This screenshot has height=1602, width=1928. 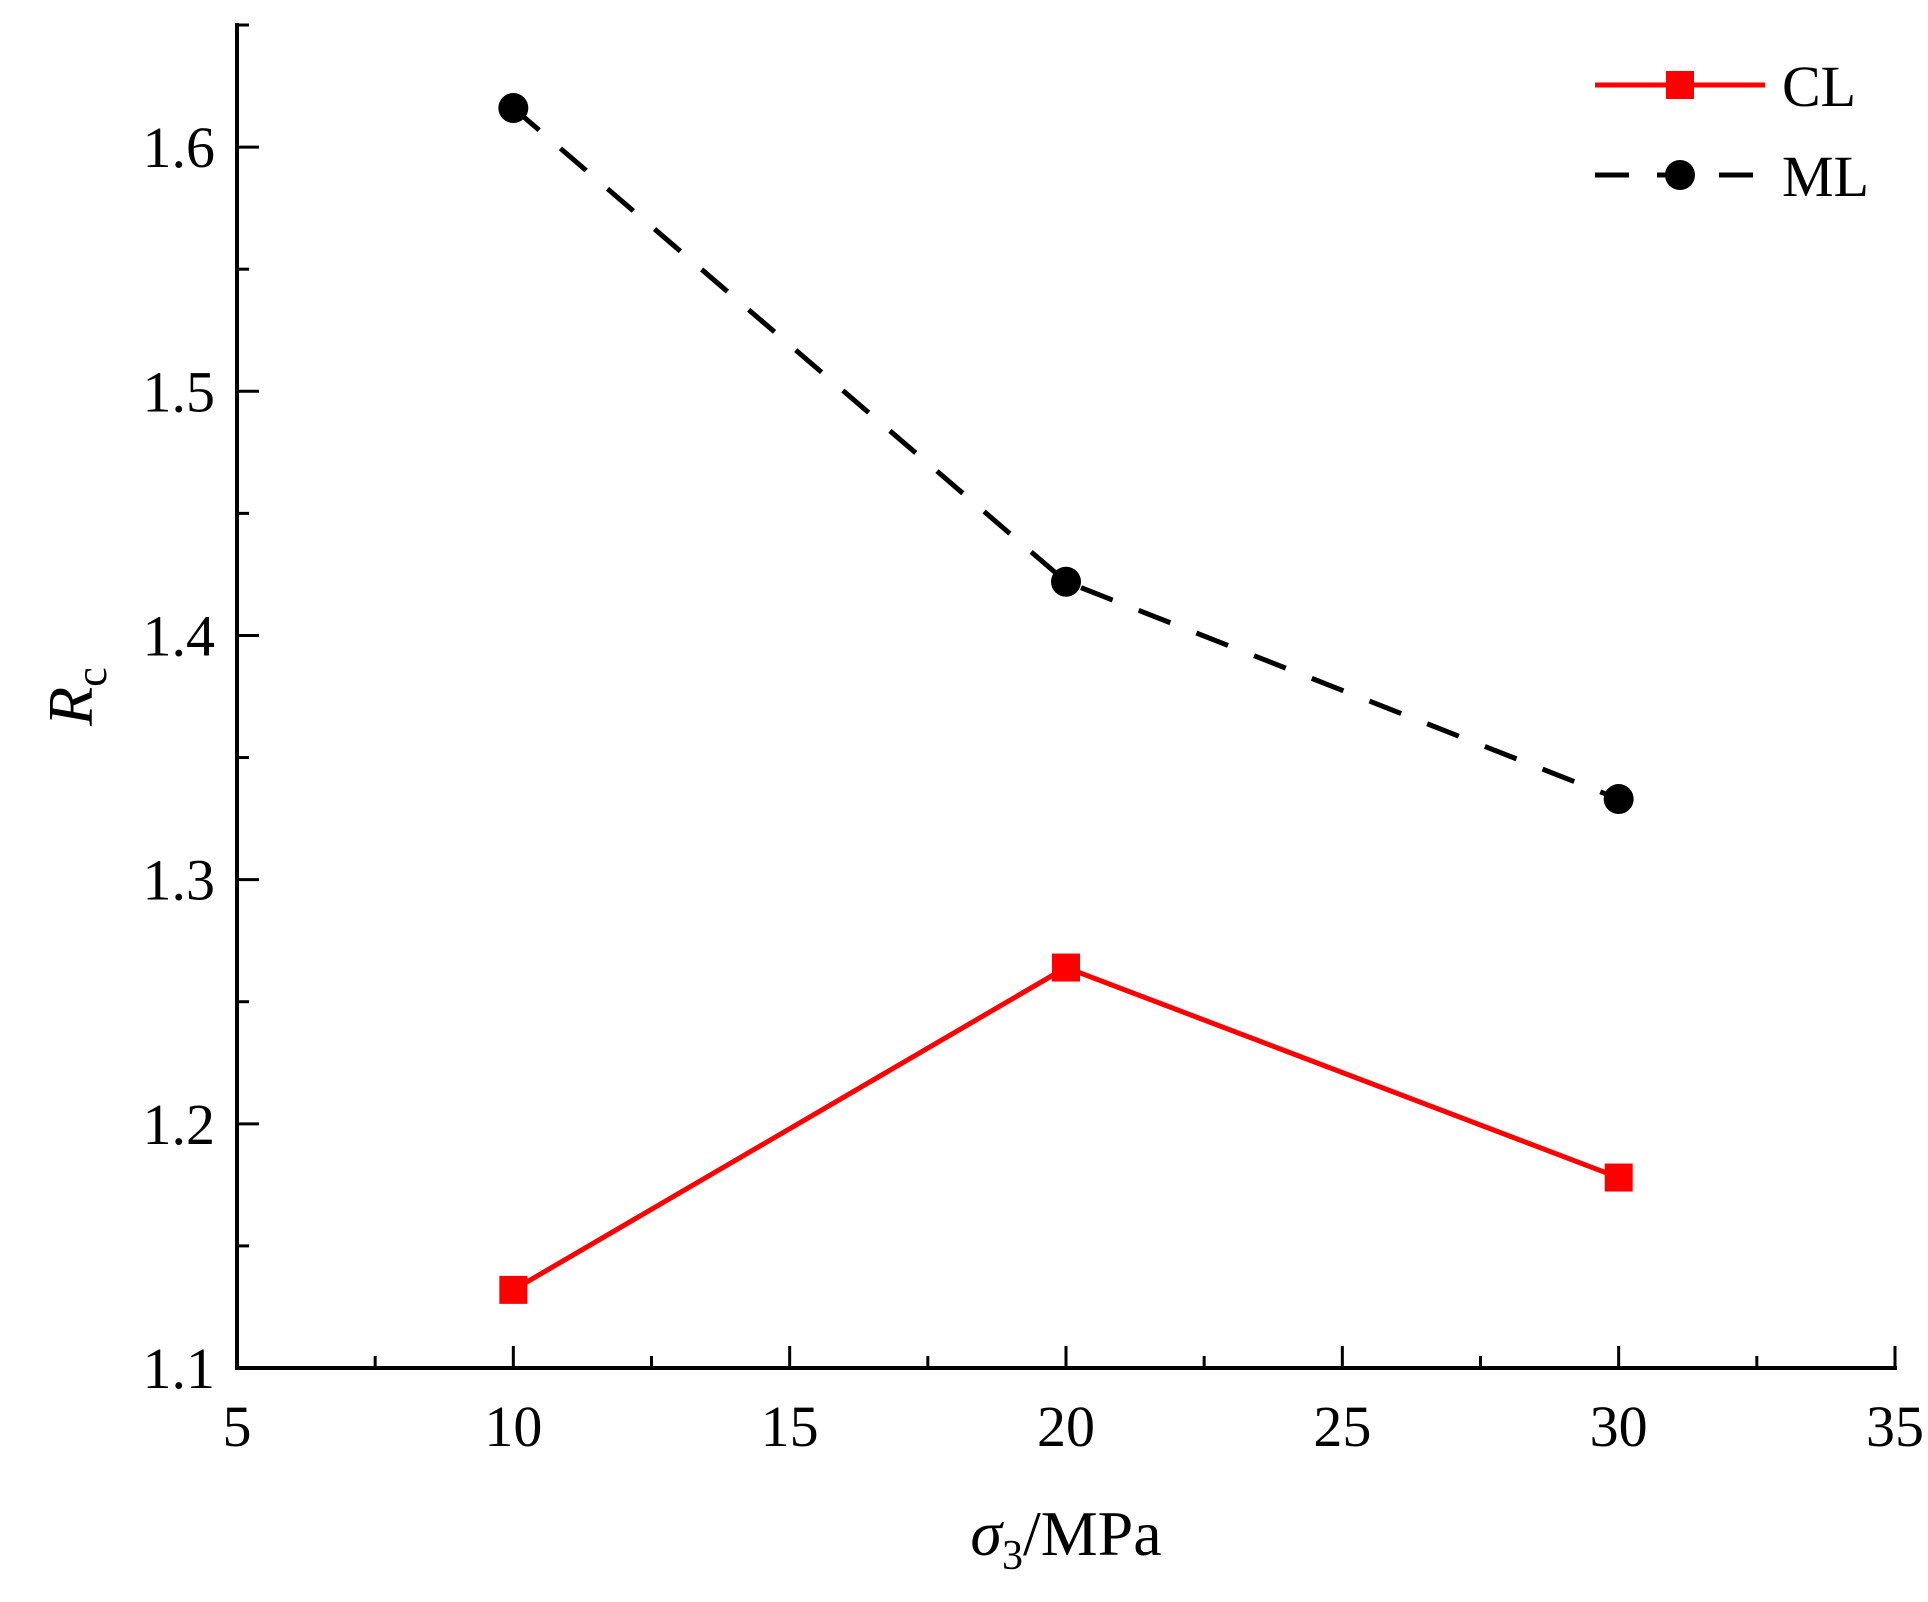 I want to click on y-tick-label: 1.5, so click(x=179, y=391).